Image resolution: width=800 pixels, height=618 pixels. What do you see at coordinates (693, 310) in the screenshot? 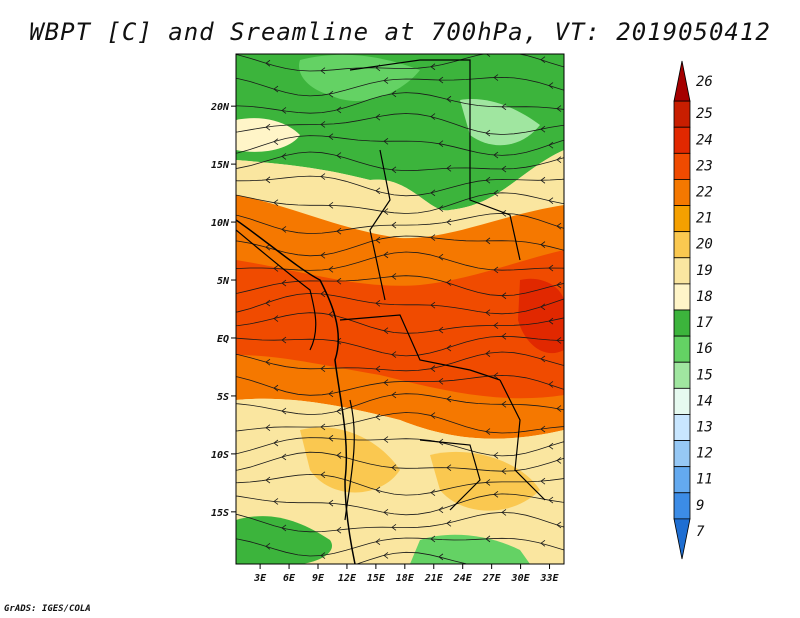
I see `colorbar: 26 25 24 23 22 21 20 19 18 17 16 15 14 13 12 11 9 7` at bounding box center [693, 310].